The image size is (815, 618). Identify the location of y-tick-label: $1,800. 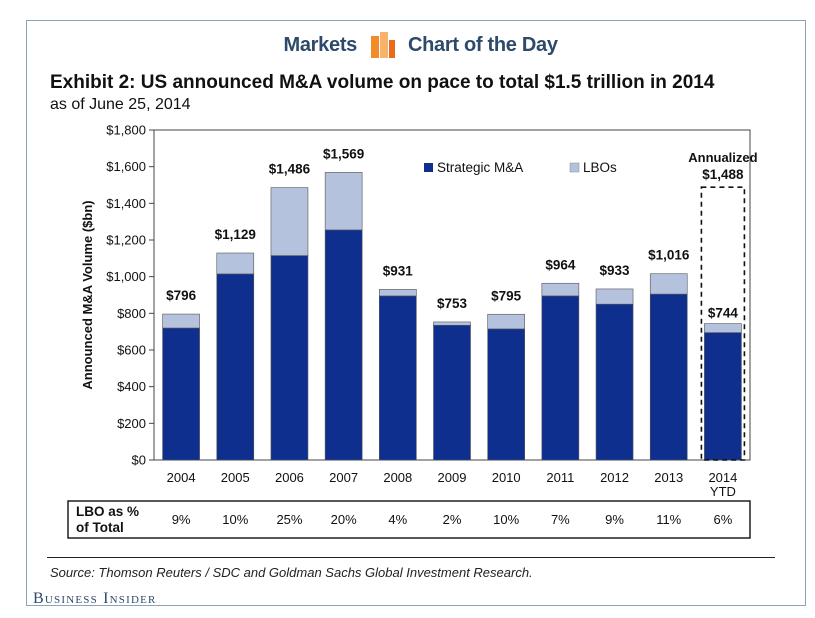
(126, 130).